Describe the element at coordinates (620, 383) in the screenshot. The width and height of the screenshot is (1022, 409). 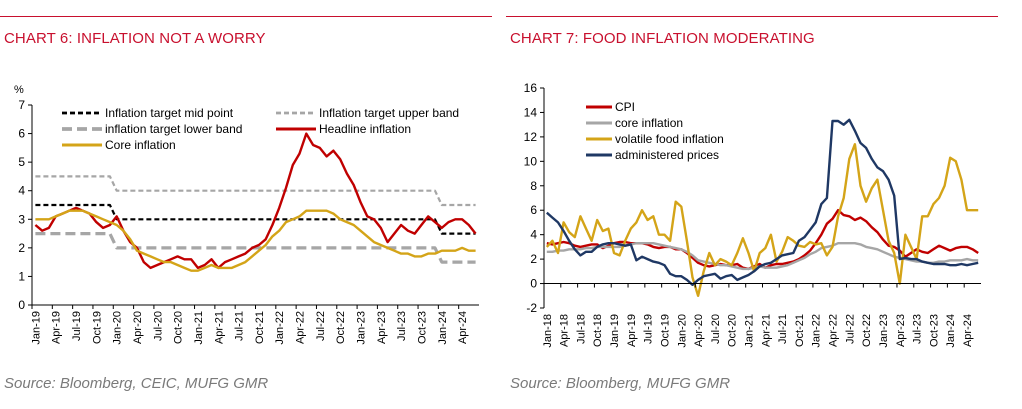
I see `chart-7-source: Source: Bloomberg, MUFG GMR` at that location.